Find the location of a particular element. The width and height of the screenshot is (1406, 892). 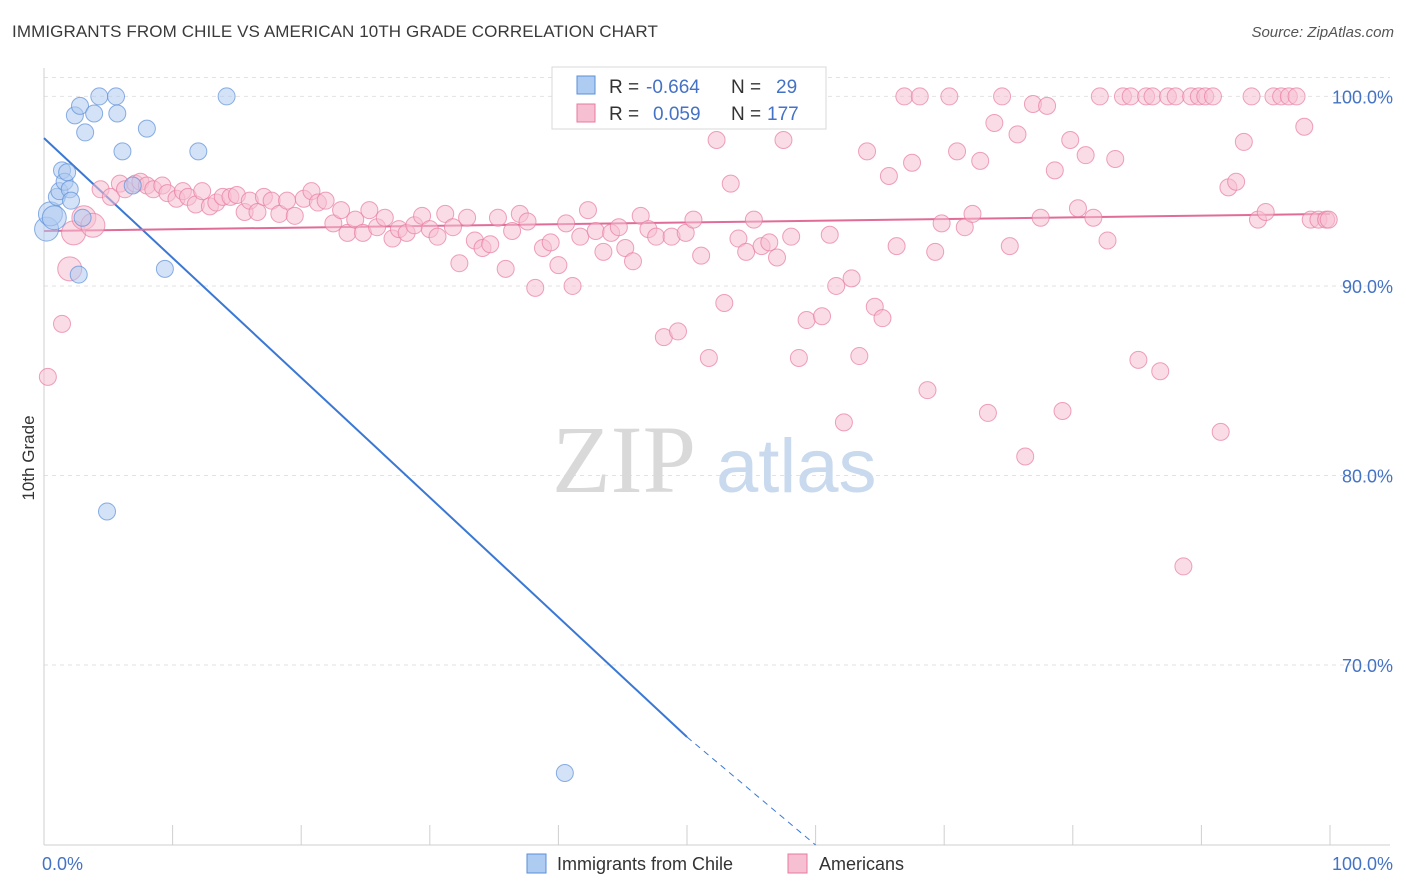

bottom-legend-swatch-chile is located at coordinates (536, 863).